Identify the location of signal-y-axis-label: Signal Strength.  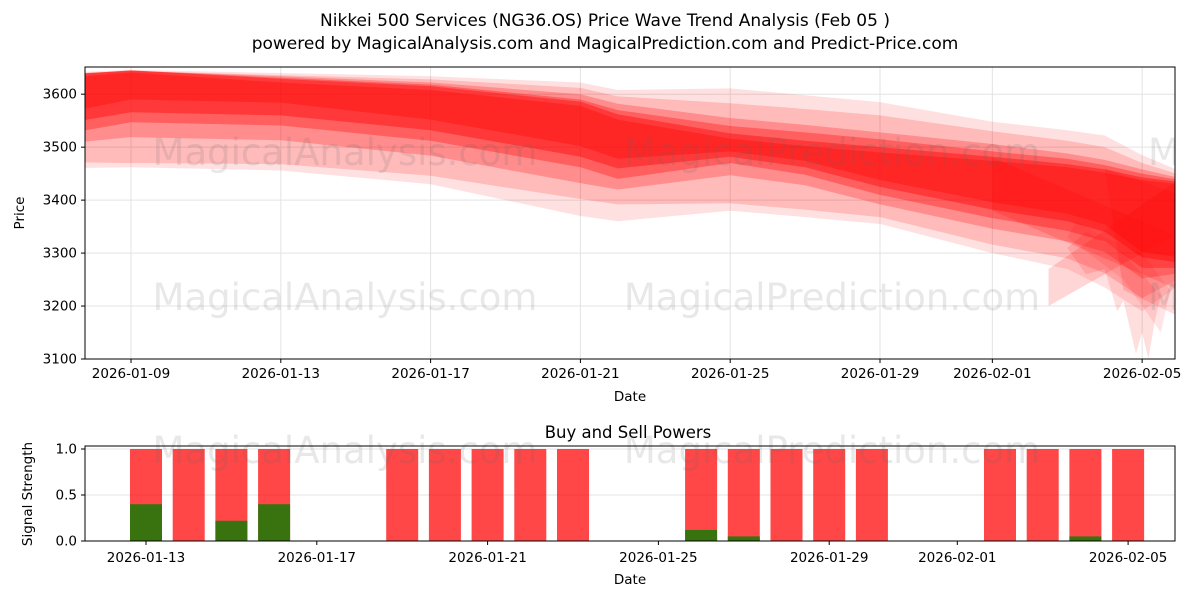
(28, 494).